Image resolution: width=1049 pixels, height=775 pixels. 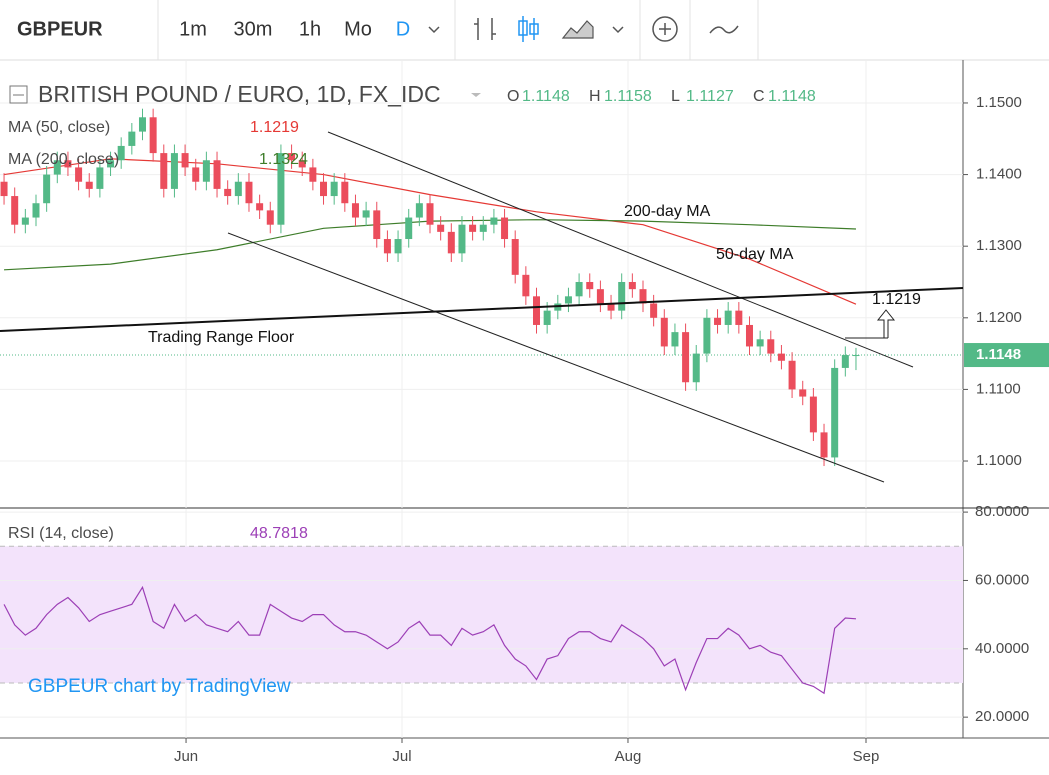 I want to click on target-arrow, so click(x=870, y=324).